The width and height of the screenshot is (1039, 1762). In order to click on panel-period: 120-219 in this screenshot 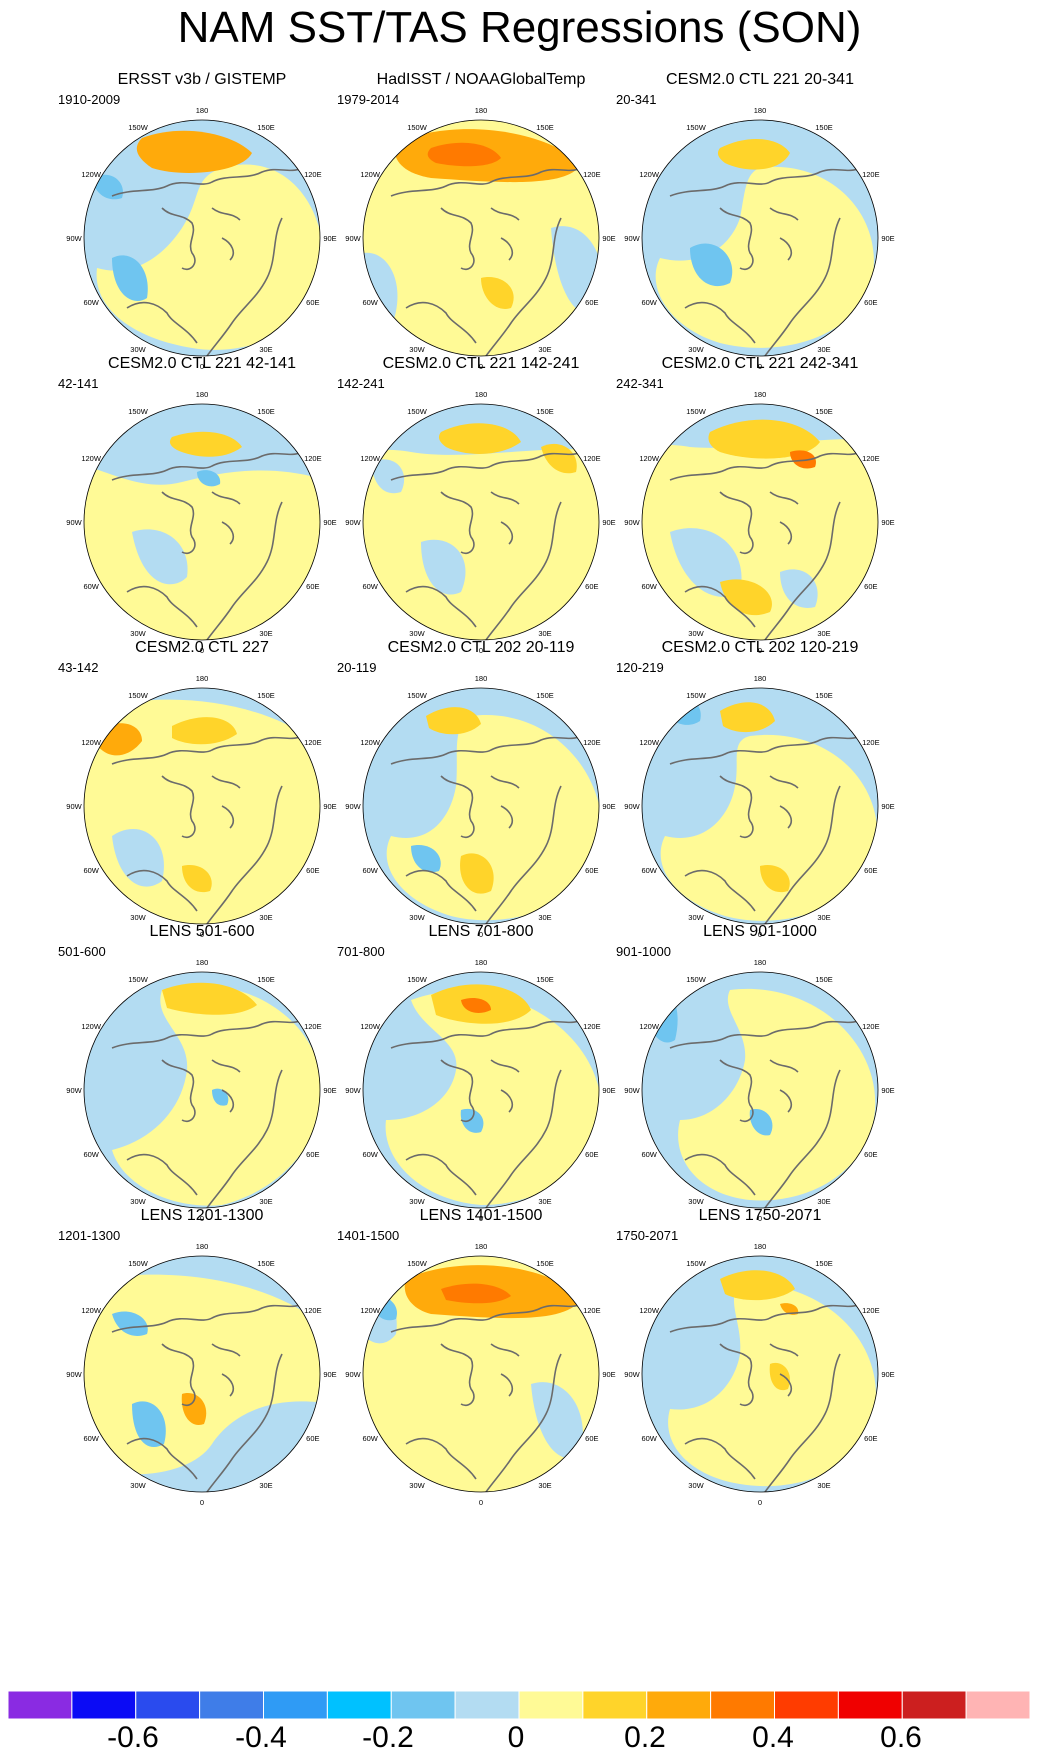, I will do `click(640, 667)`.